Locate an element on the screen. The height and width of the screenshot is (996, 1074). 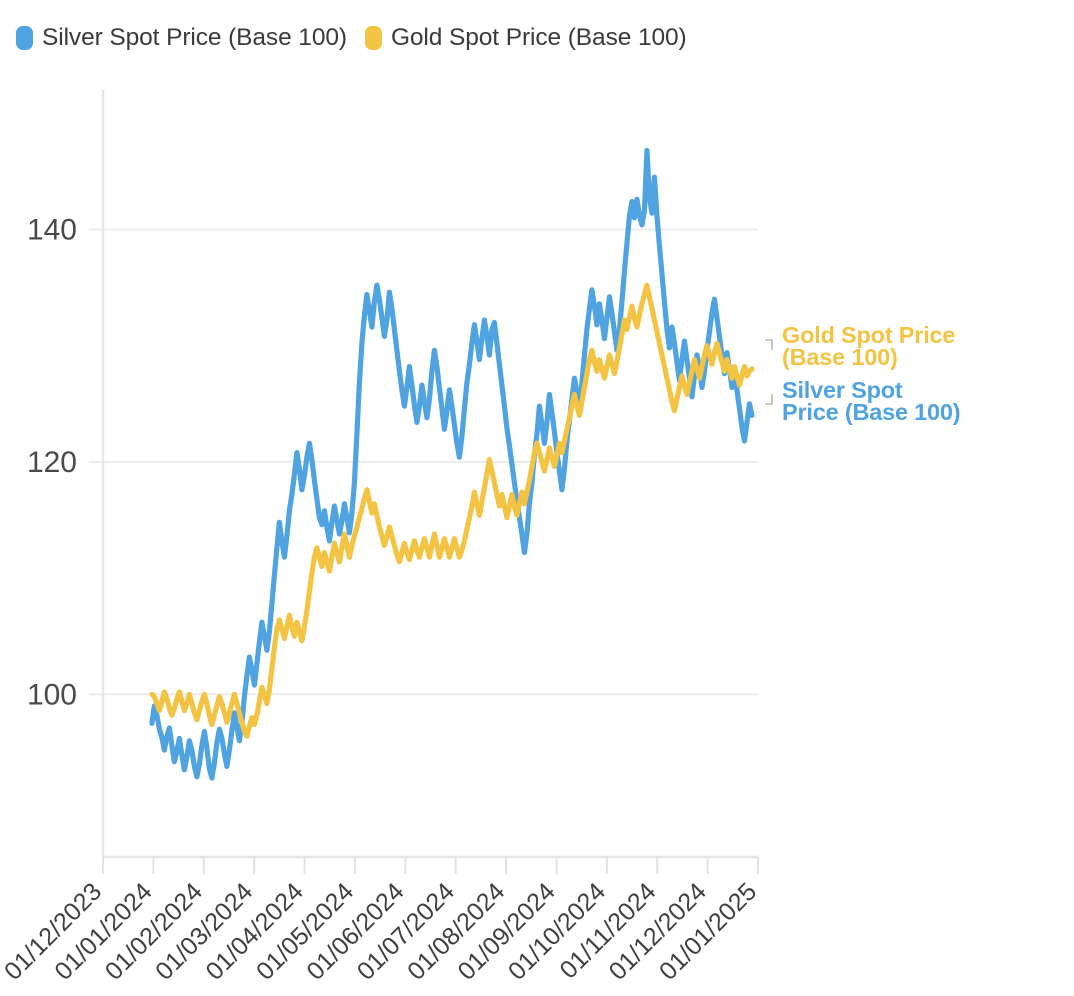
legend-swatch-icon-gold is located at coordinates (373, 38).